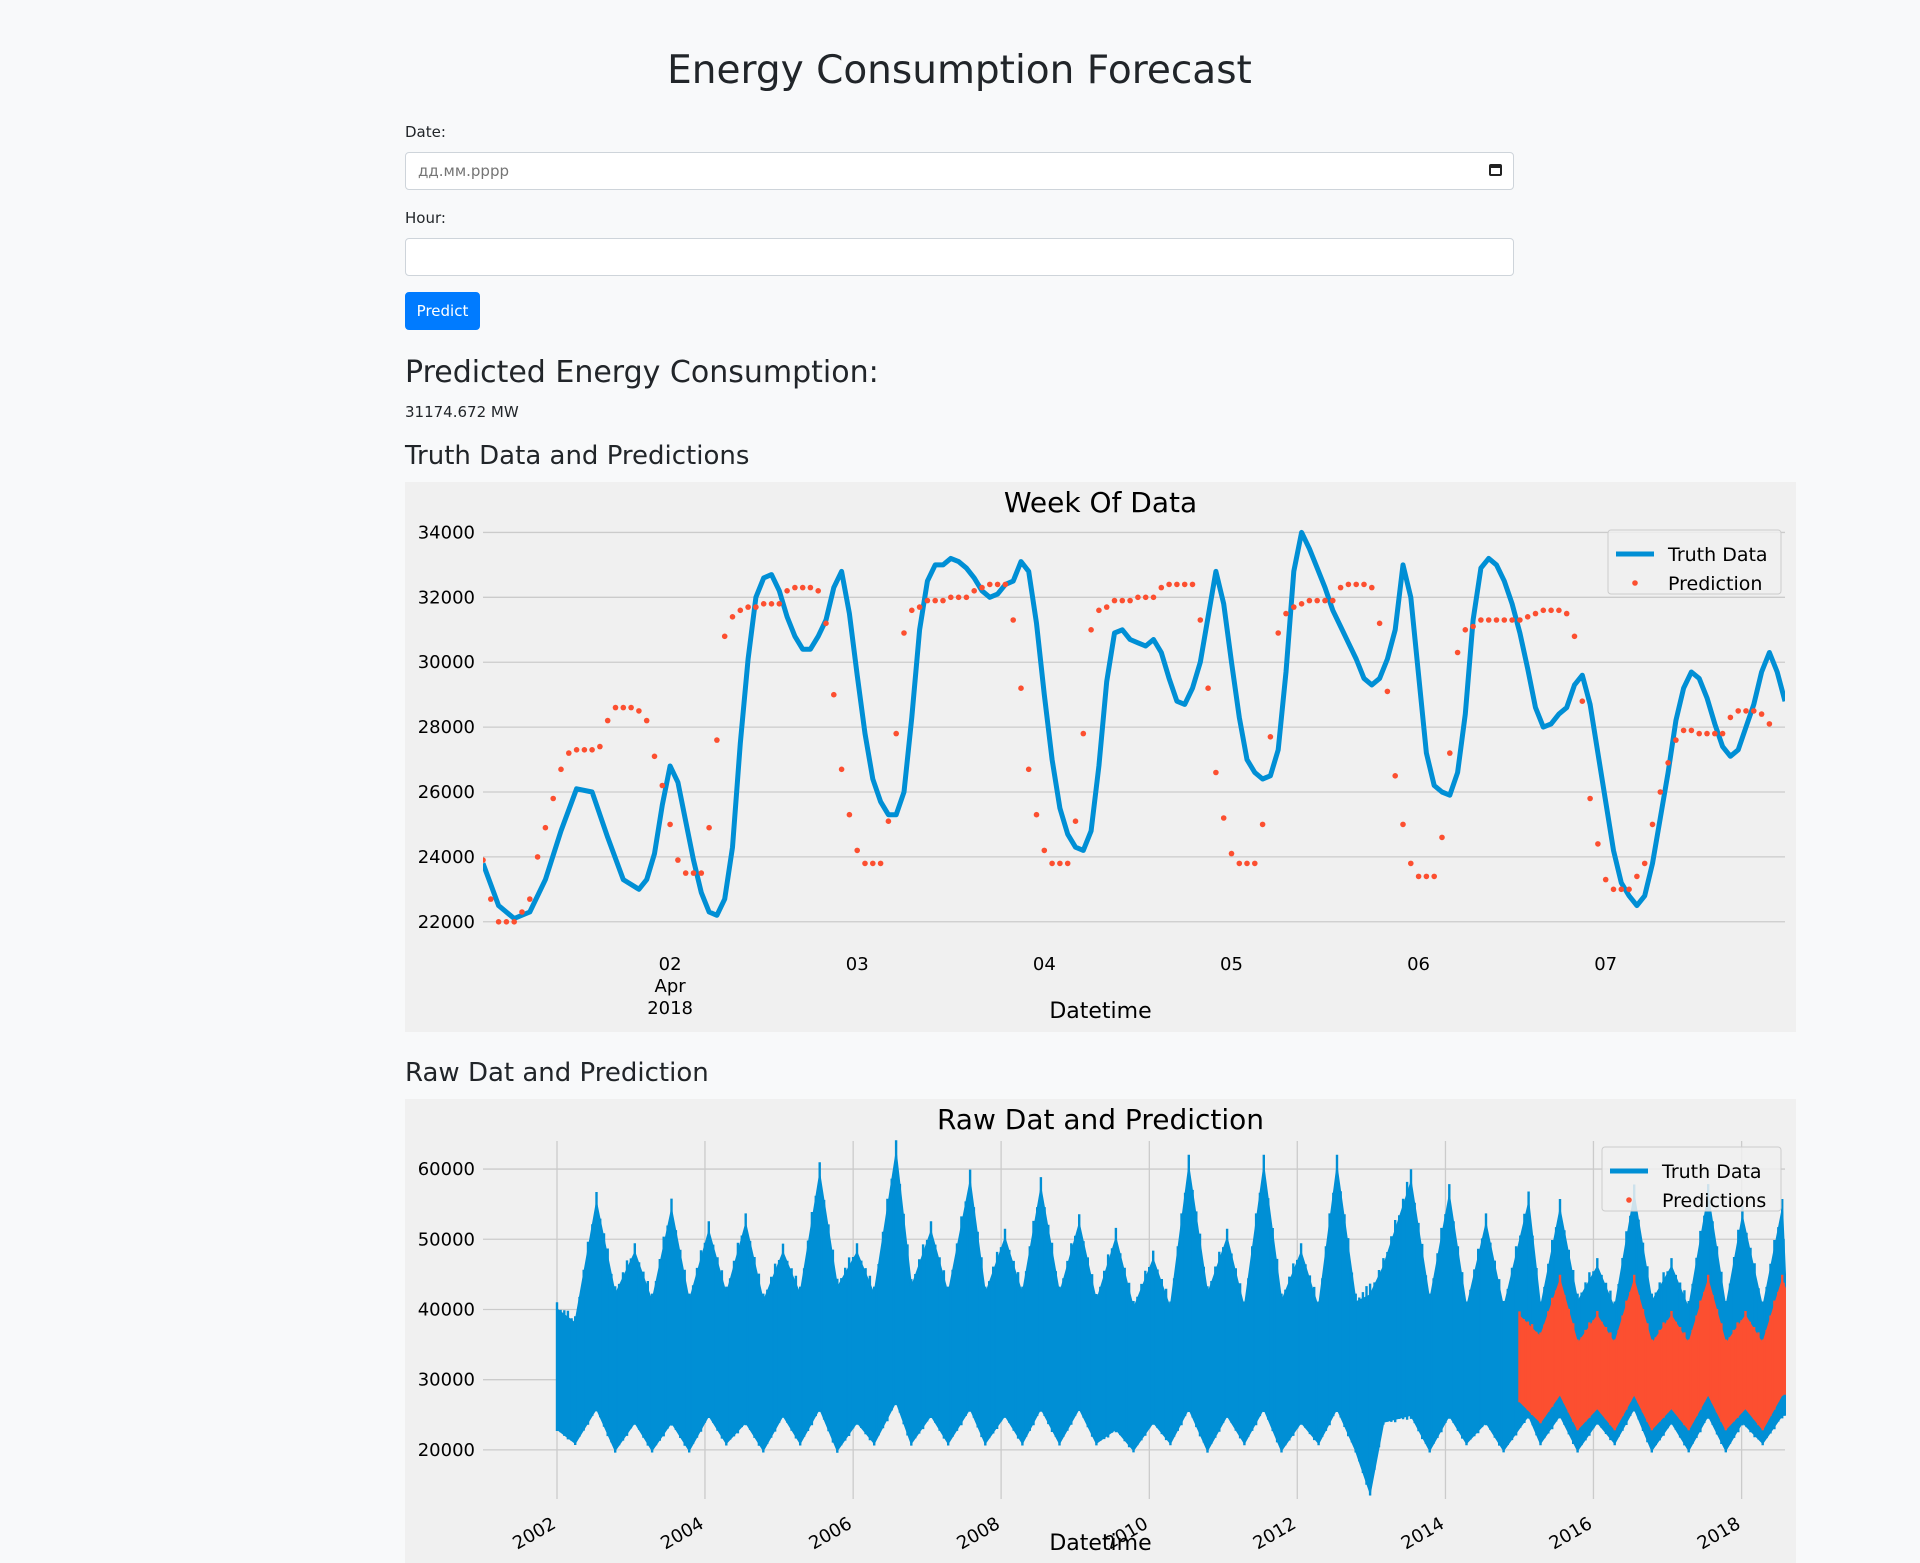 The height and width of the screenshot is (1563, 1920). I want to click on calendar-icon, so click(1495, 170).